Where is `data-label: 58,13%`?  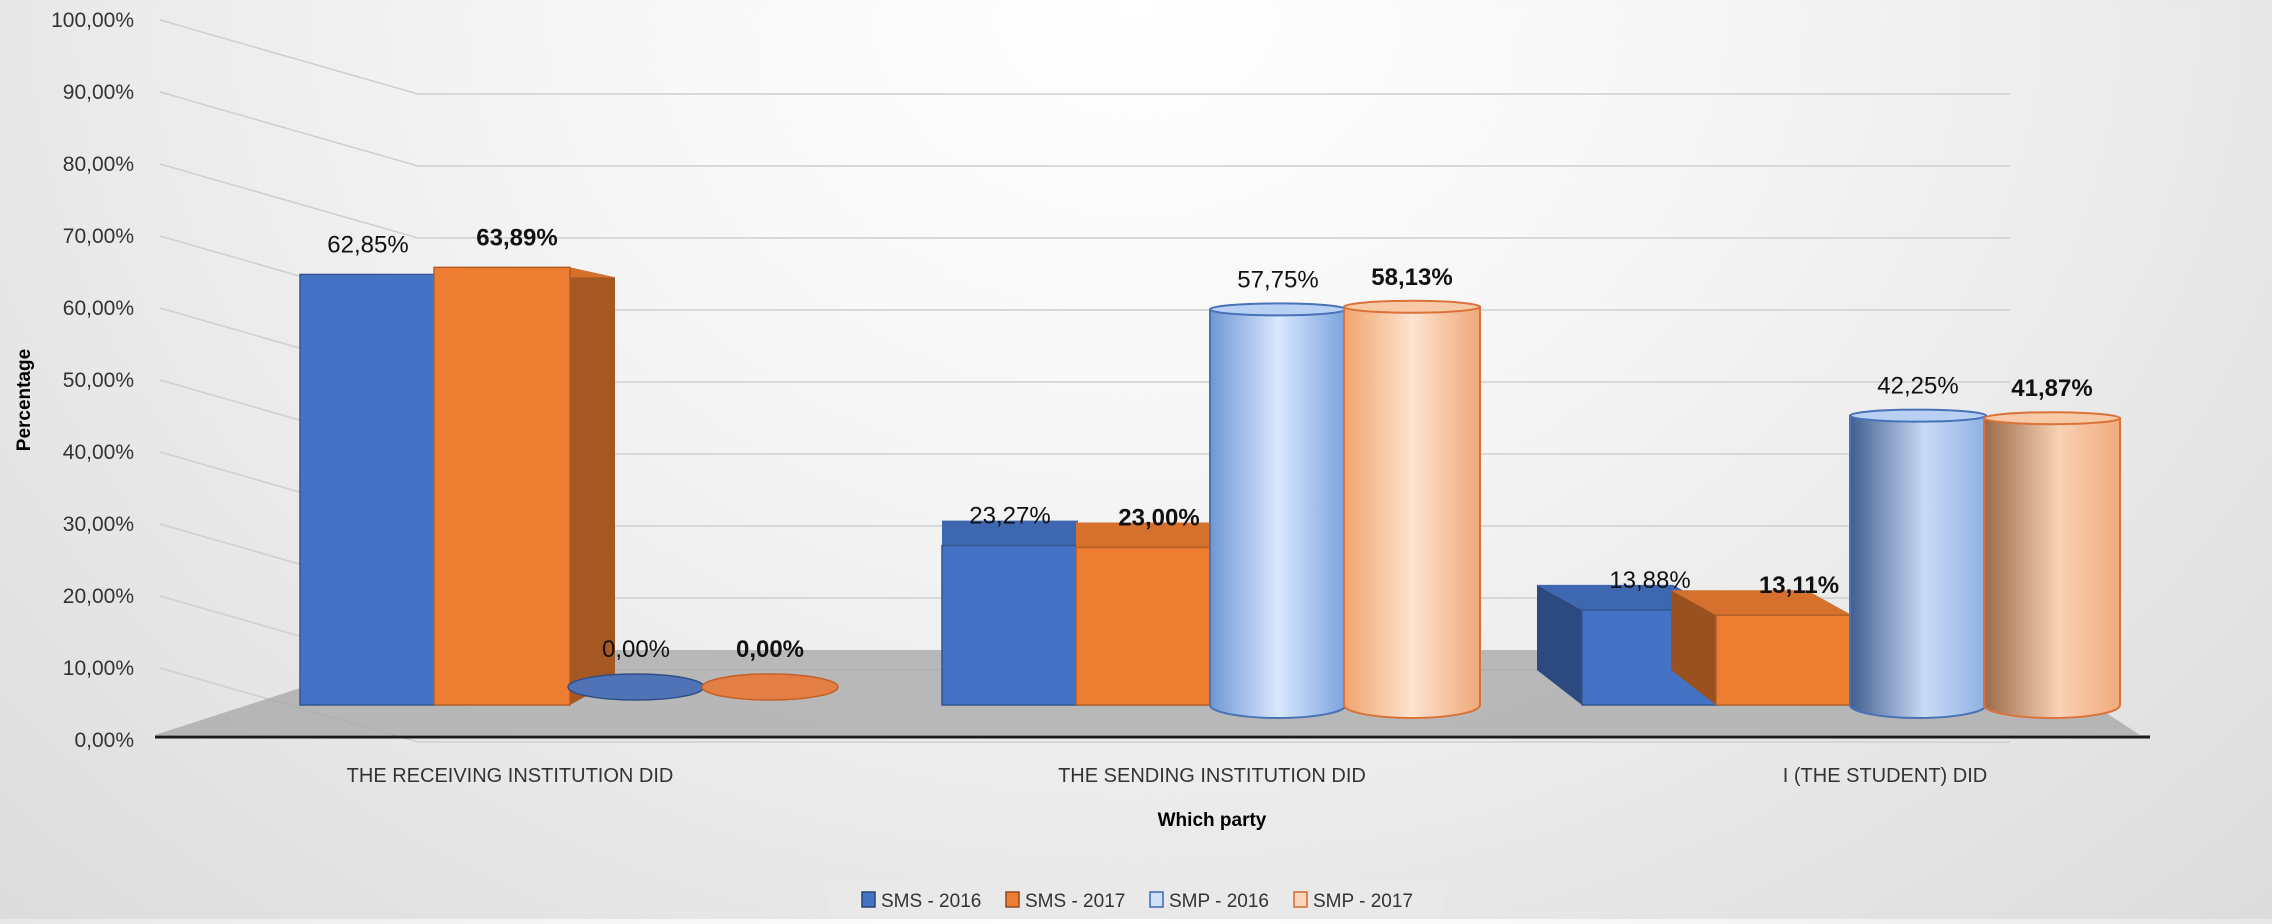
data-label: 58,13% is located at coordinates (1411, 277).